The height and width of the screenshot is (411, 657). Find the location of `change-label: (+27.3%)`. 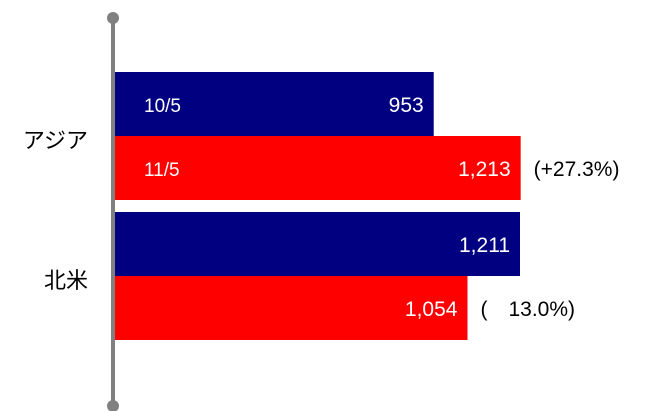

change-label: (+27.3%) is located at coordinates (577, 169).